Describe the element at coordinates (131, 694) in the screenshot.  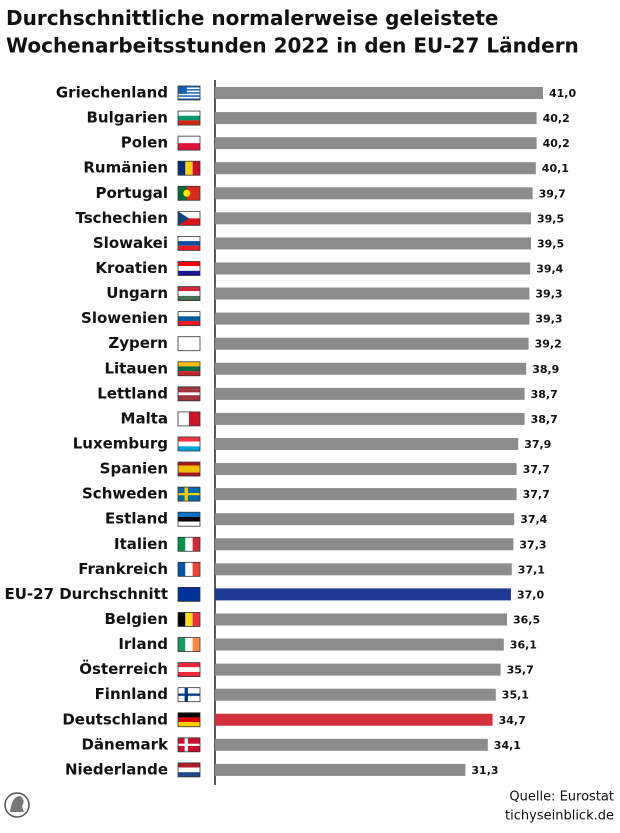
I see `y-tick-label: Finnland` at that location.